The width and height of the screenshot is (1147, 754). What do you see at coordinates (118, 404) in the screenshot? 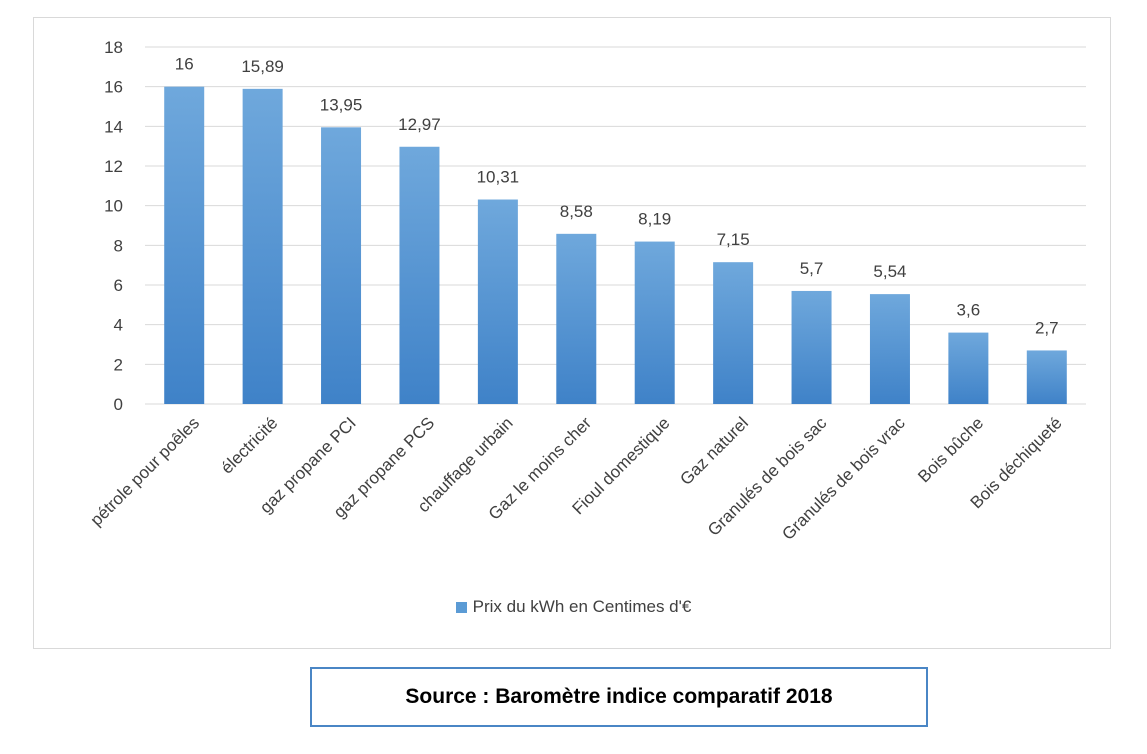
I see `y-tick-label: 0` at bounding box center [118, 404].